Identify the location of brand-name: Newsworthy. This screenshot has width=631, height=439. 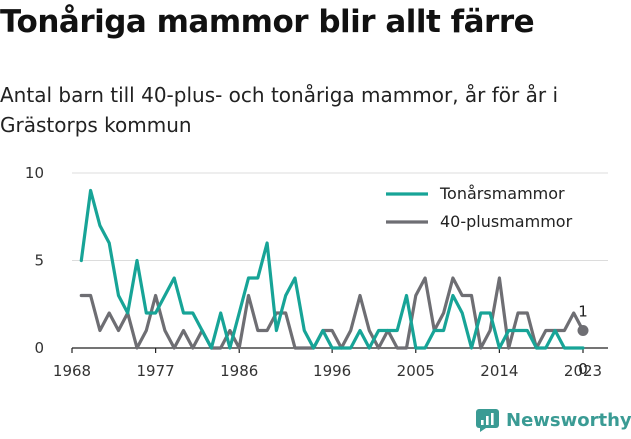
(568, 420).